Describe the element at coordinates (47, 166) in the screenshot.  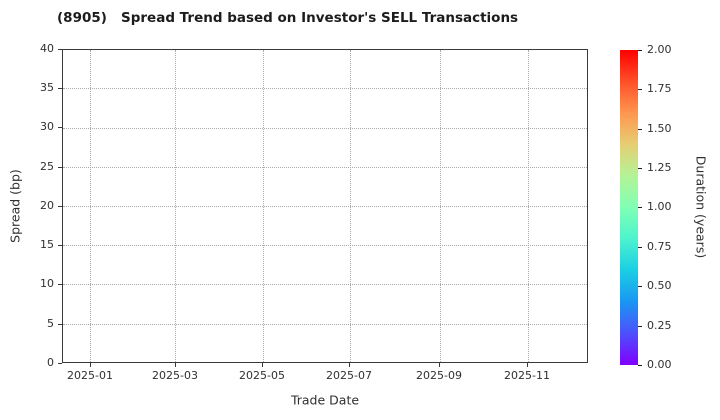
I see `y-tick-label: 25` at that location.